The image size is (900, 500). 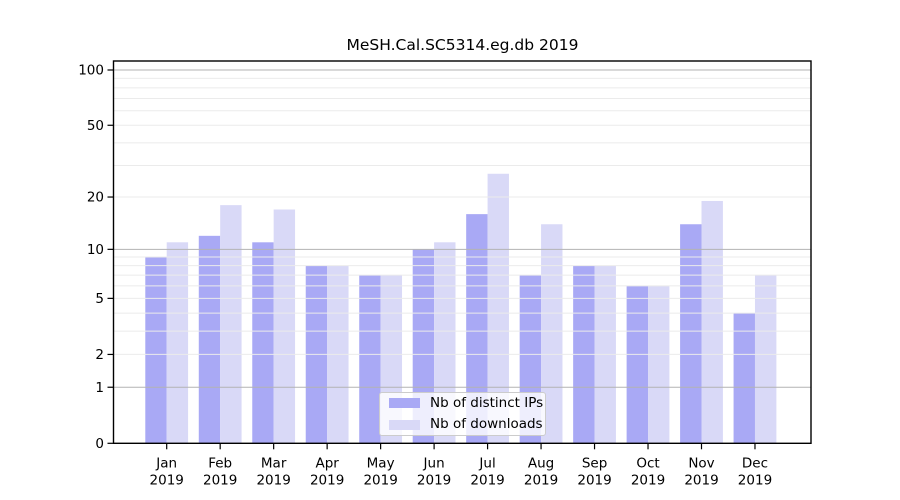 I want to click on bar-distinct-ips-nov, so click(x=691, y=334).